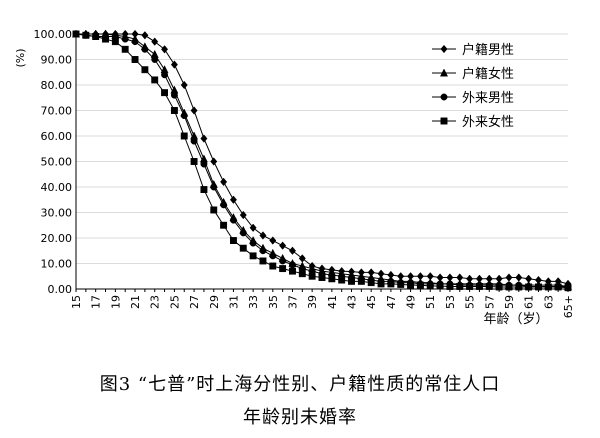 The height and width of the screenshot is (438, 600). I want to click on x-tick-label: 57, so click(489, 302).